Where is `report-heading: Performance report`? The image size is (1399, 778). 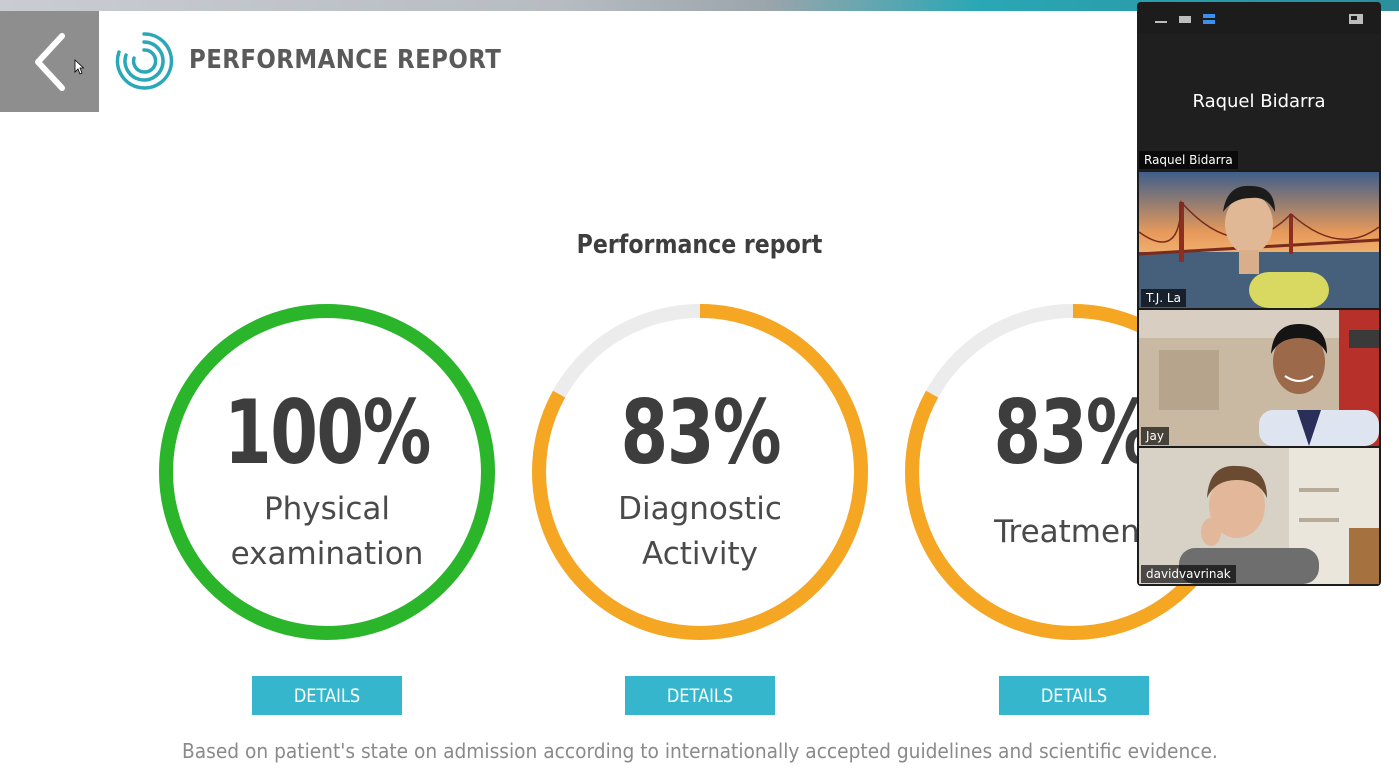
report-heading: Performance report is located at coordinates (699, 245).